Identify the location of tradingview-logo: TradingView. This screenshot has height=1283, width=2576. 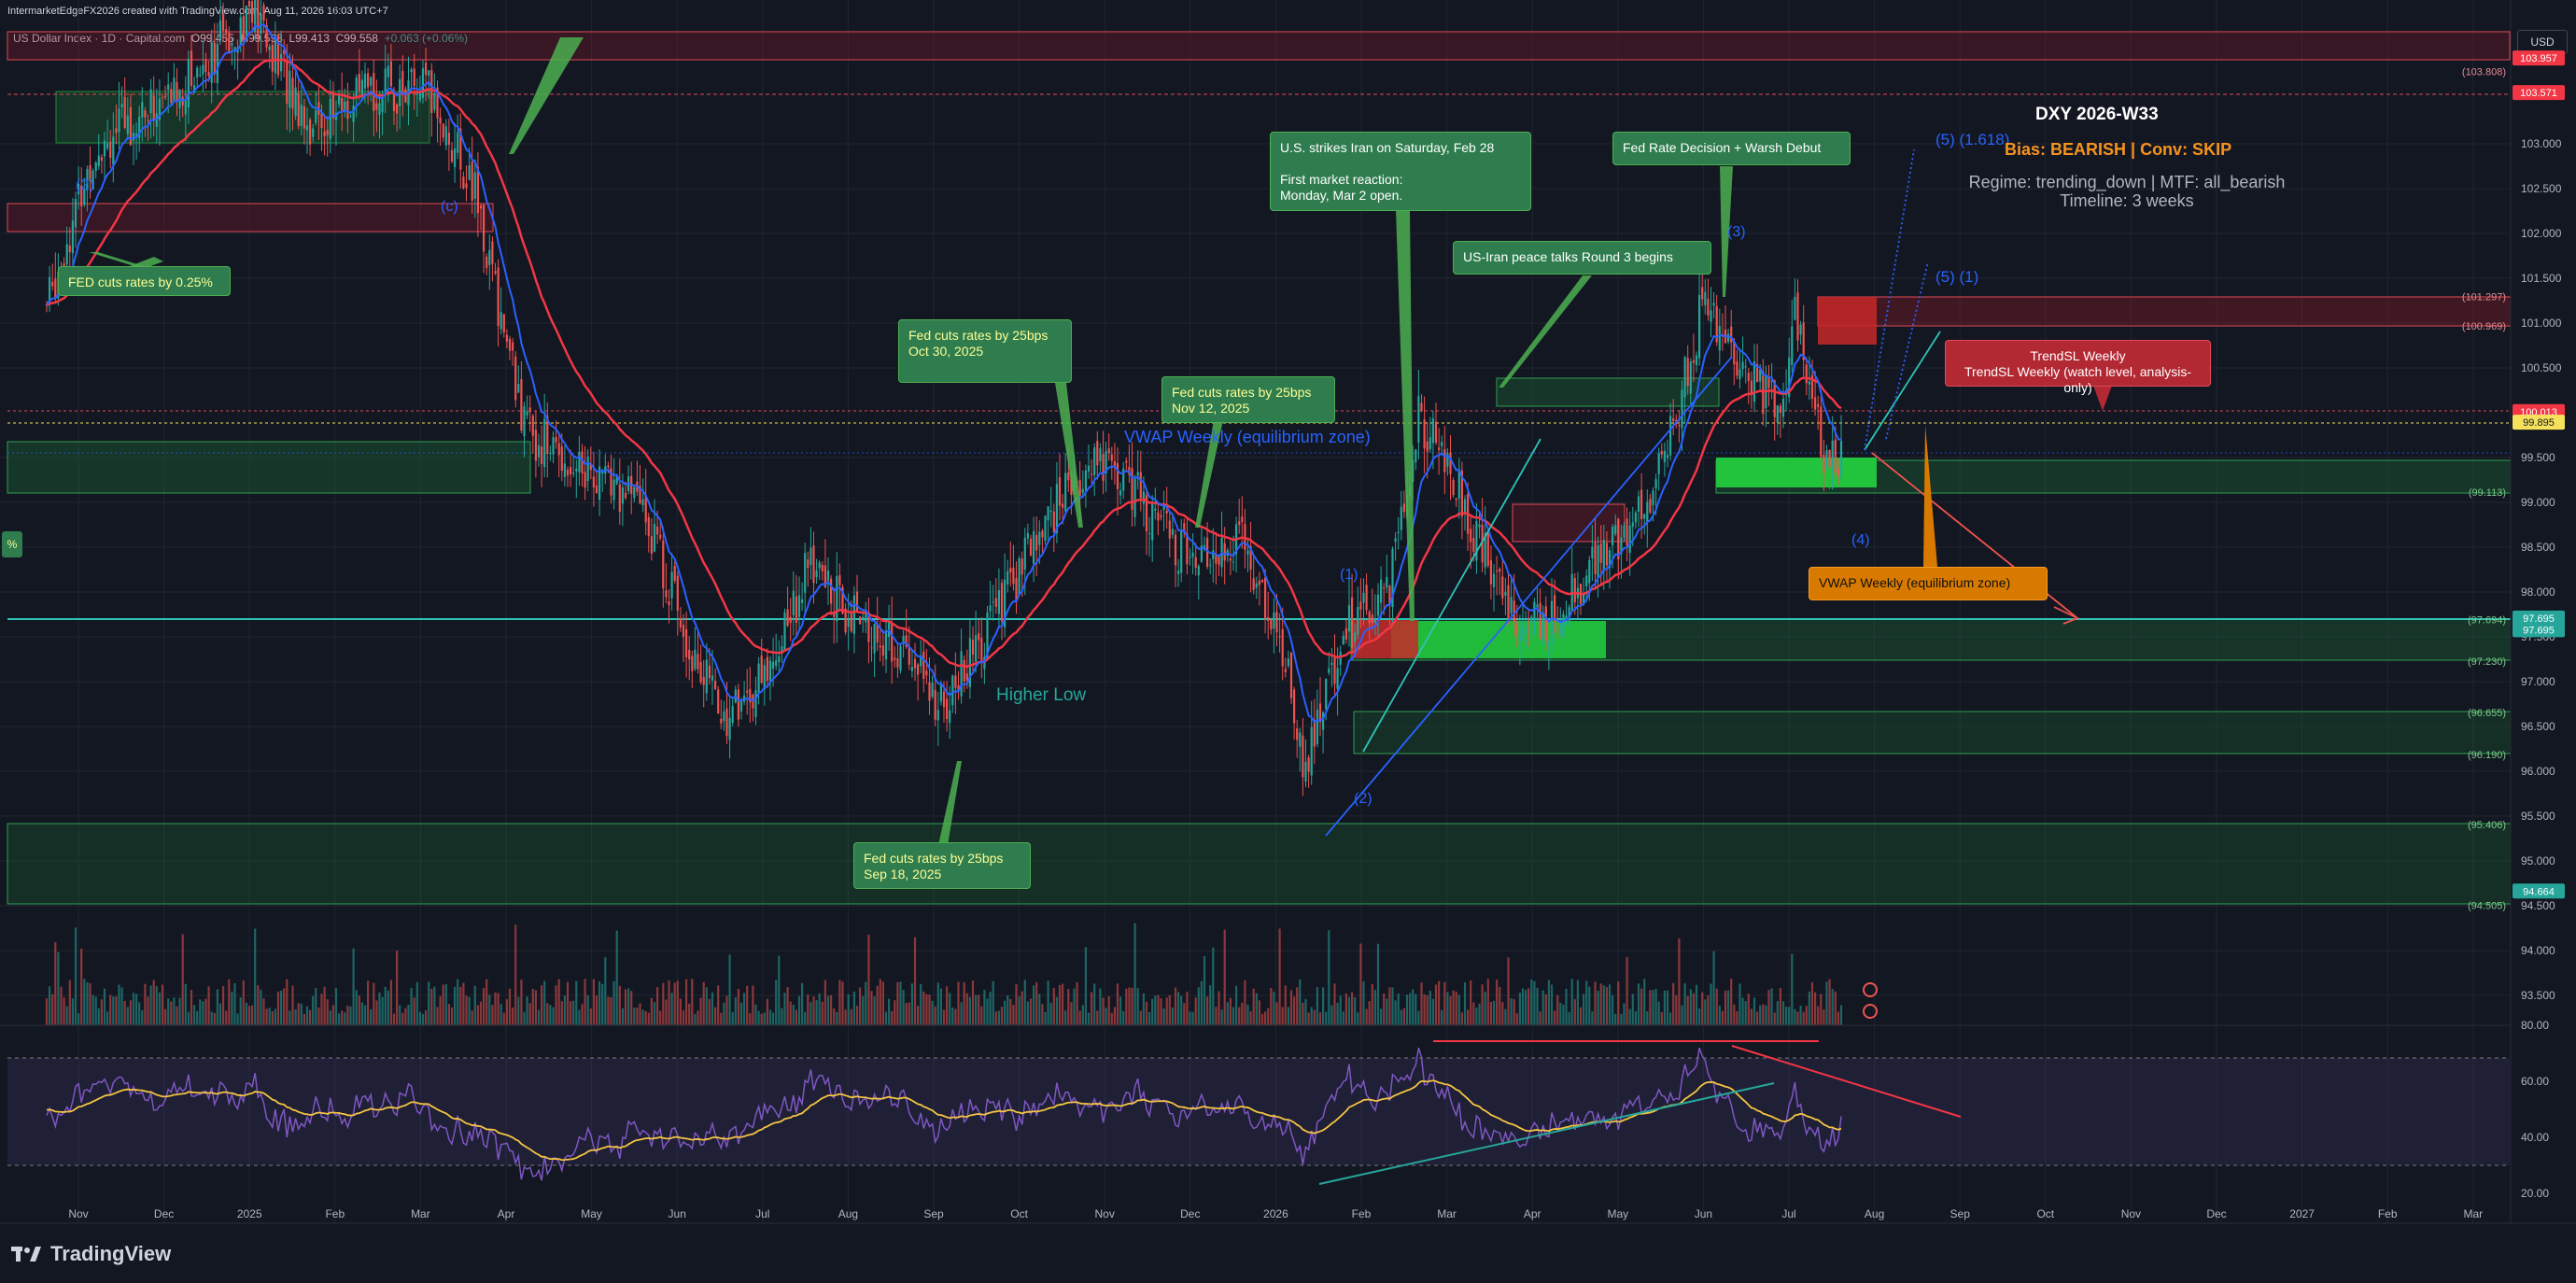
(91, 1254).